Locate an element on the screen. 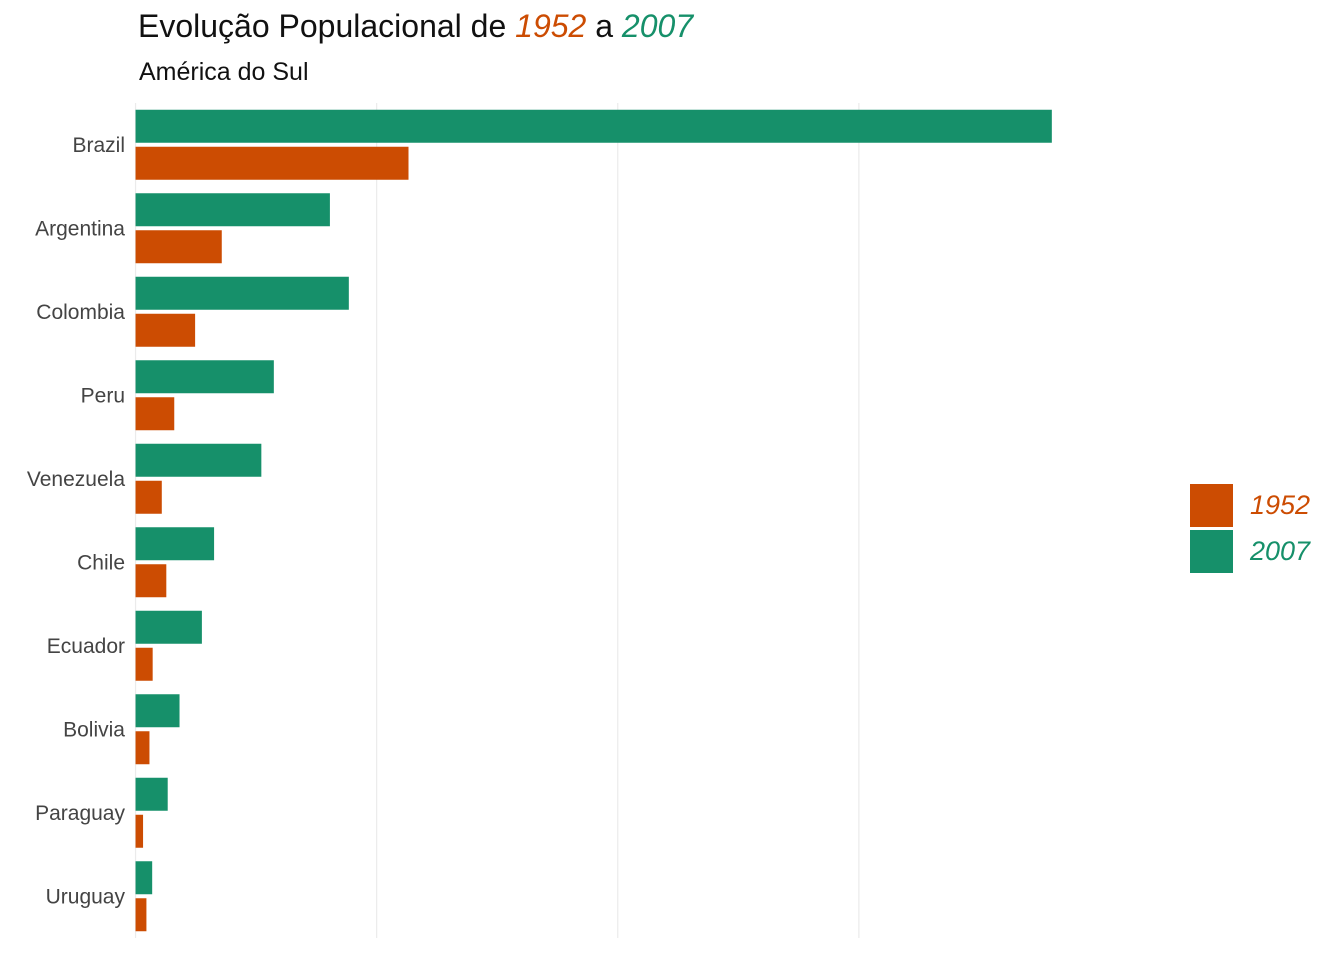 Image resolution: width=1344 pixels, height=960 pixels. legend: 1952 2007 is located at coordinates (1250, 529).